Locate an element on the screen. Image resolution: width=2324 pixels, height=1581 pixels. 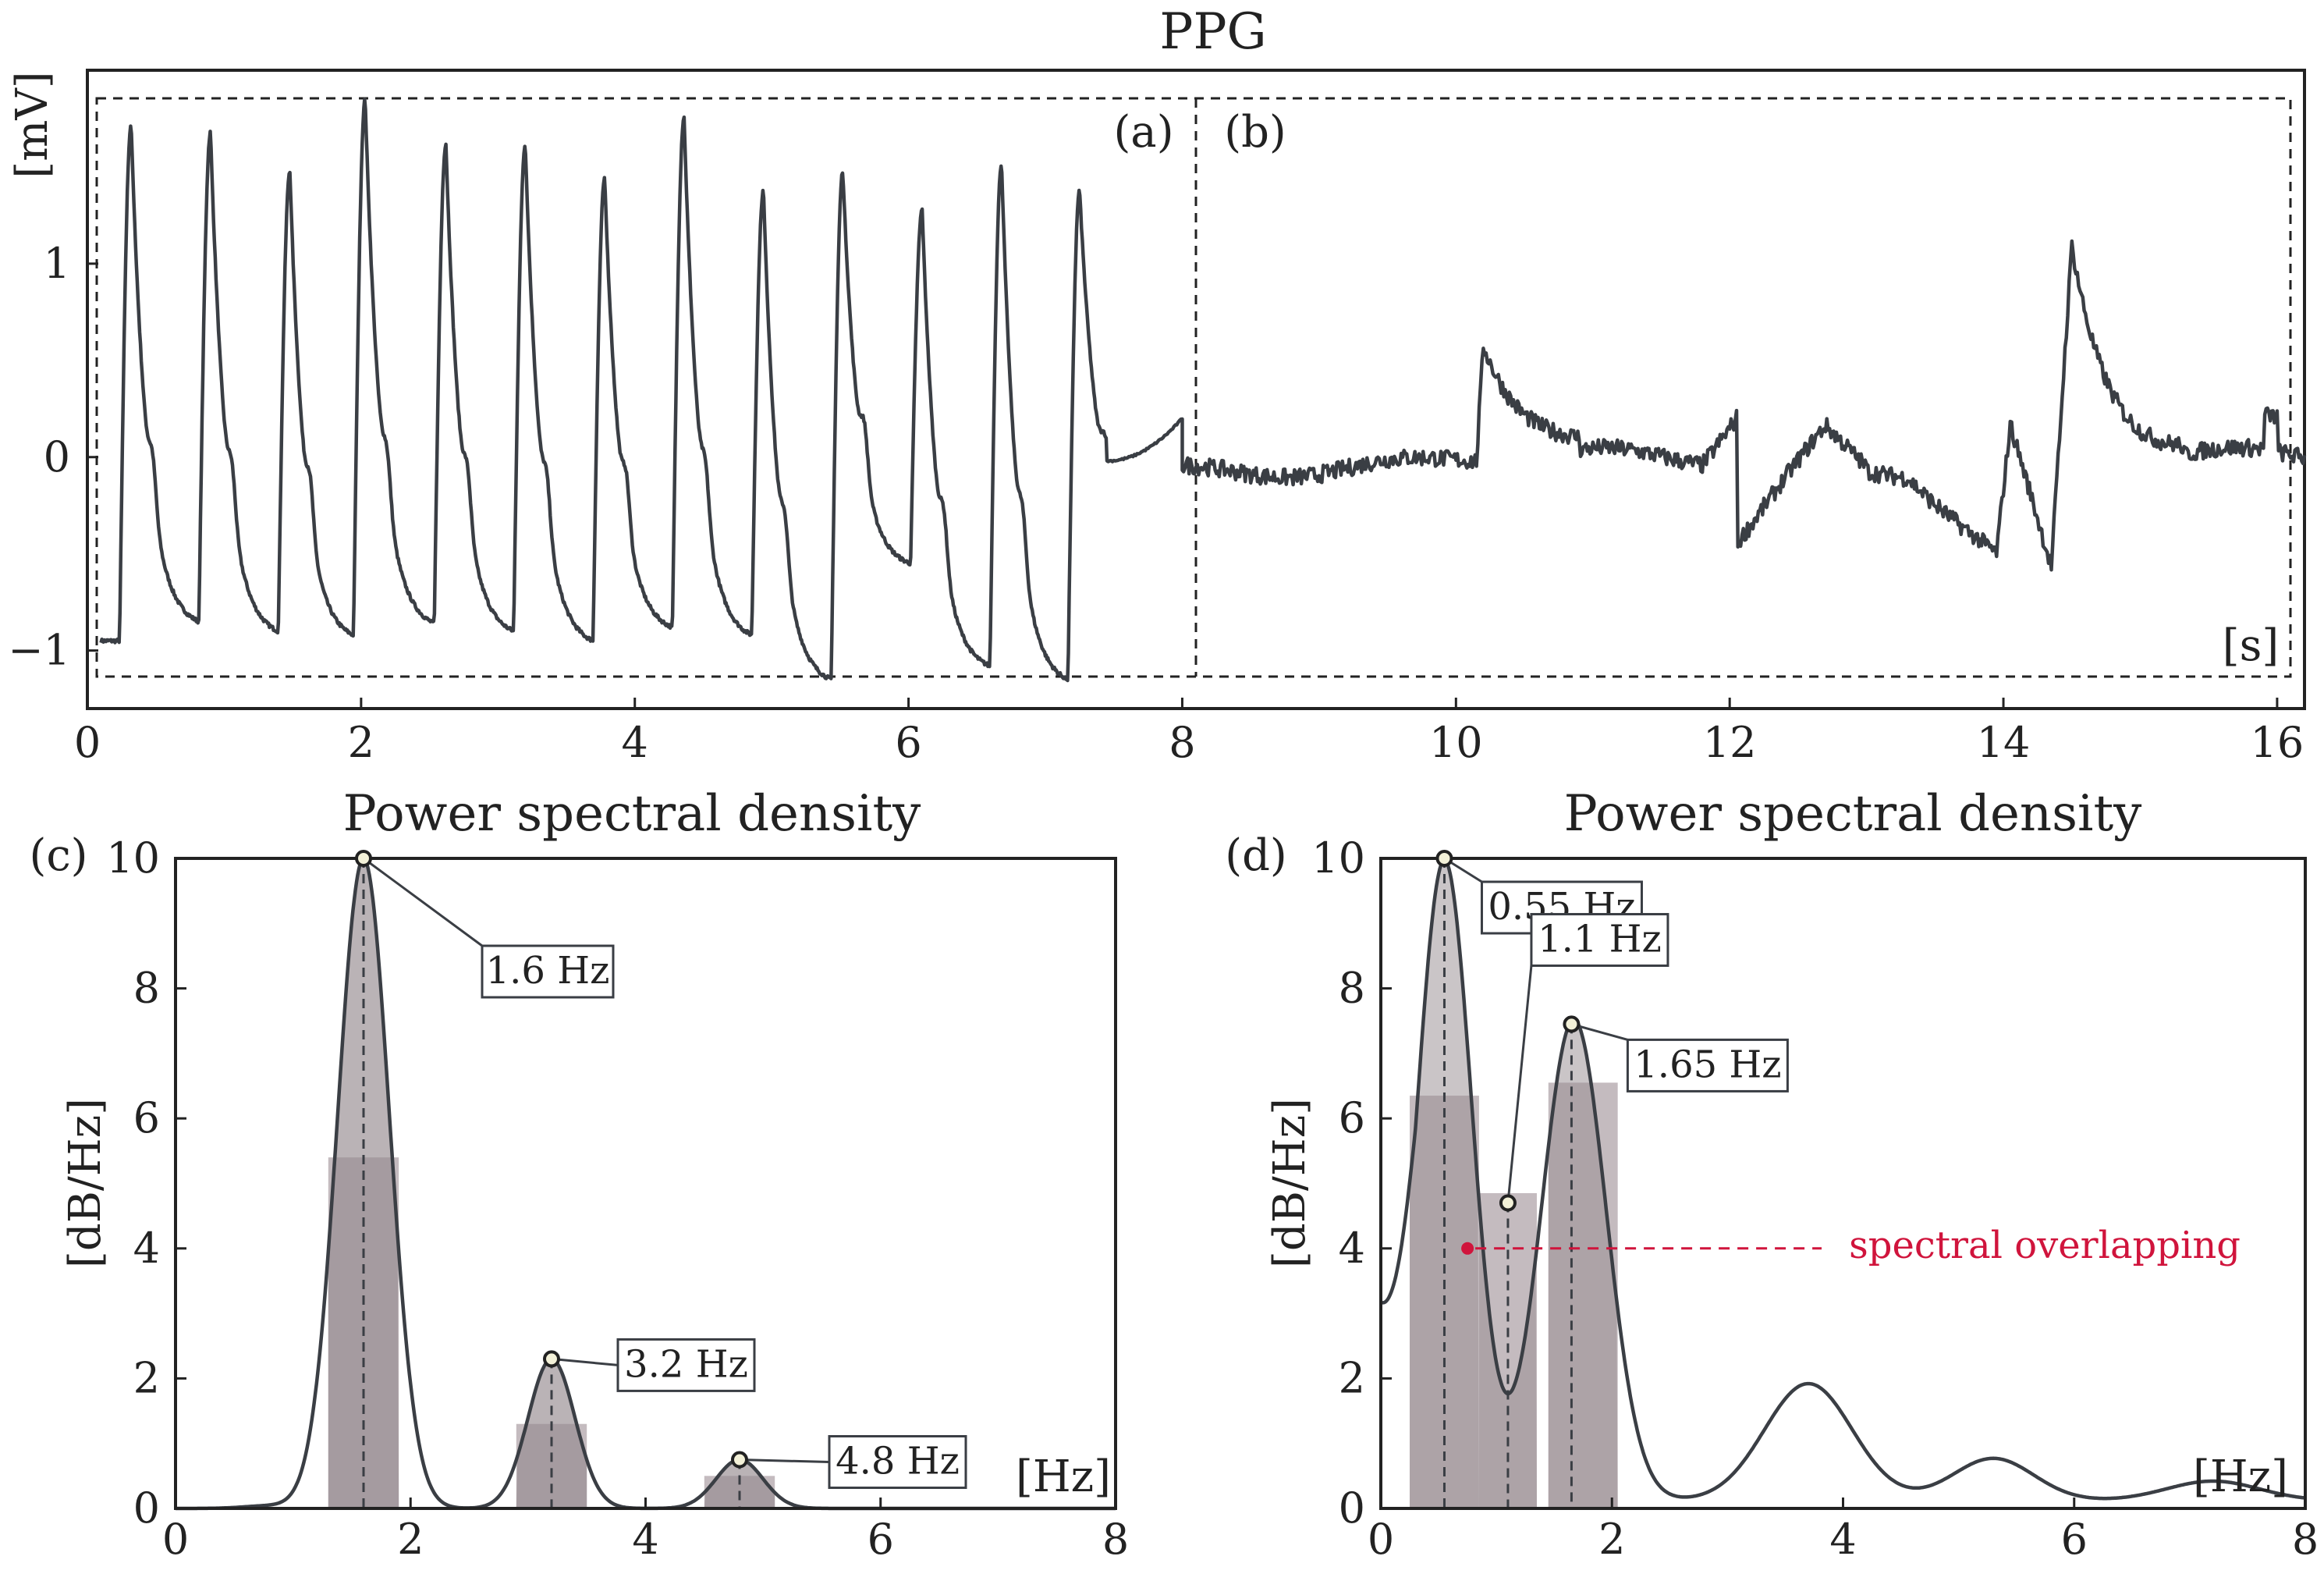
panel-label-c: (c) is located at coordinates (58, 855).